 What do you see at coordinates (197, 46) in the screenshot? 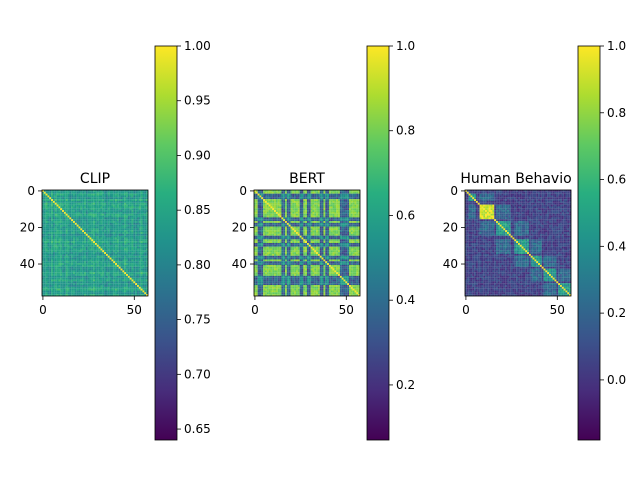
I see `colorbar-tick-label: 1.00` at bounding box center [197, 46].